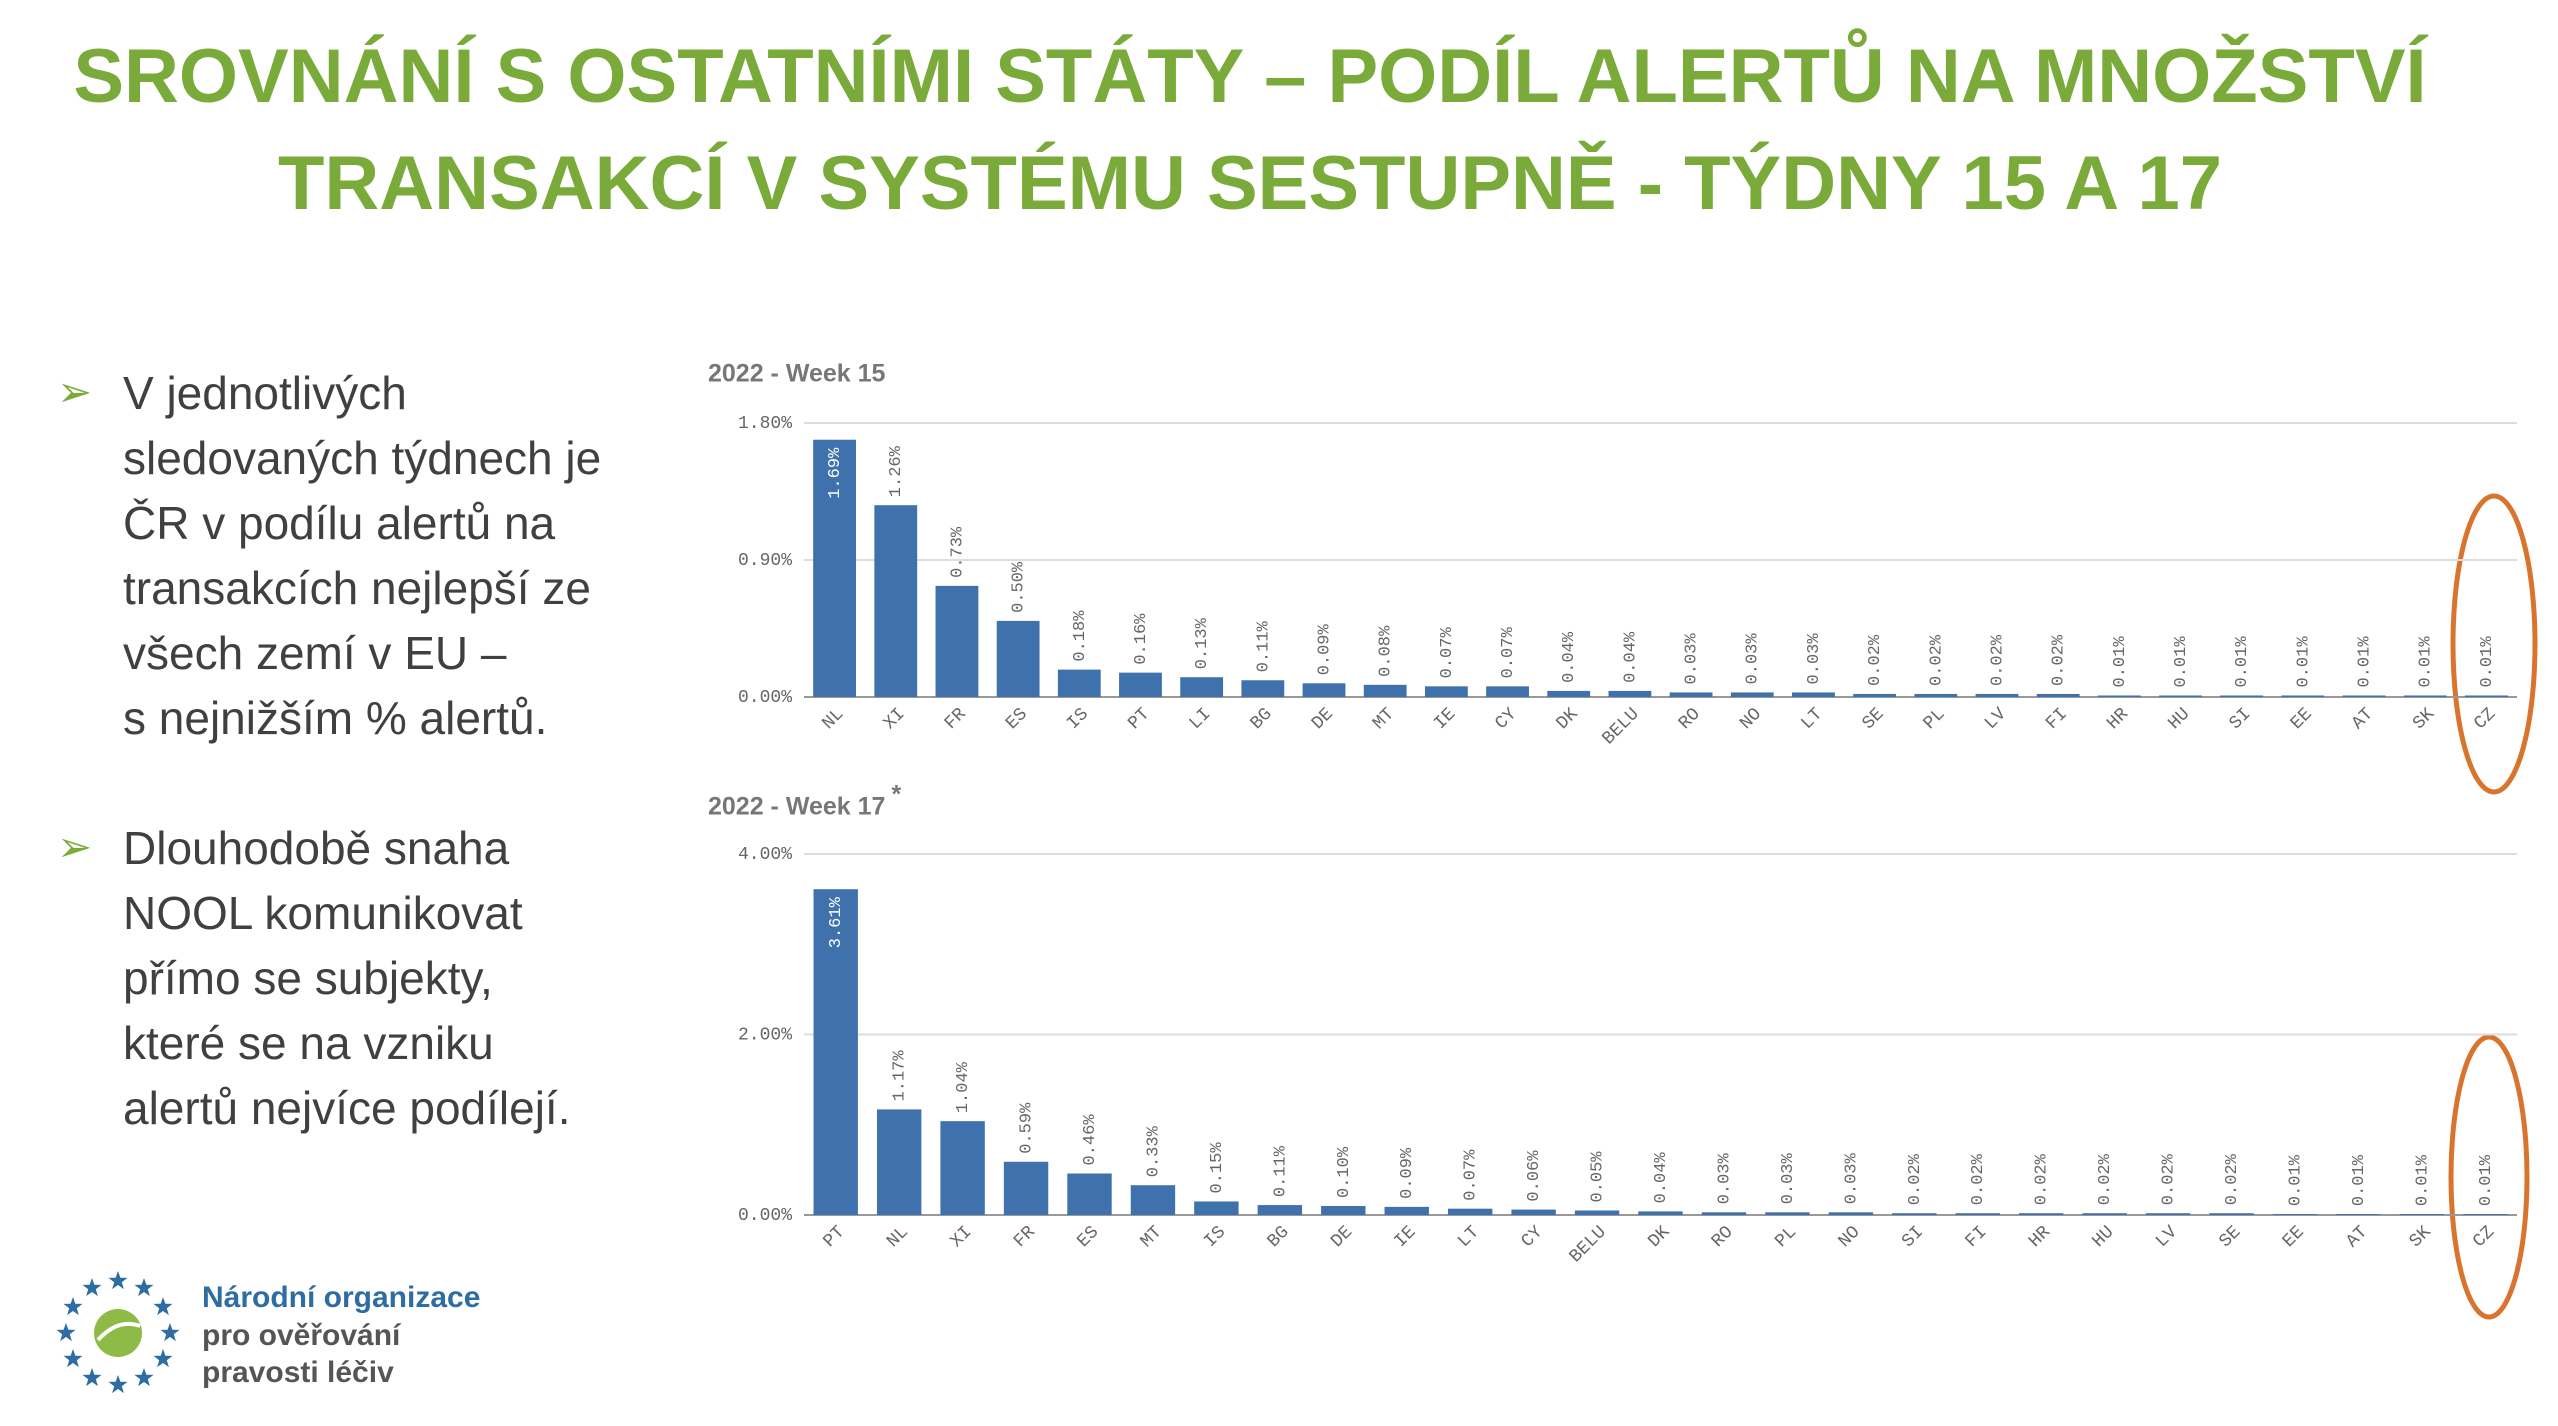 The width and height of the screenshot is (2558, 1426). Describe the element at coordinates (835, 473) in the screenshot. I see `value-label: 1.69%` at that location.